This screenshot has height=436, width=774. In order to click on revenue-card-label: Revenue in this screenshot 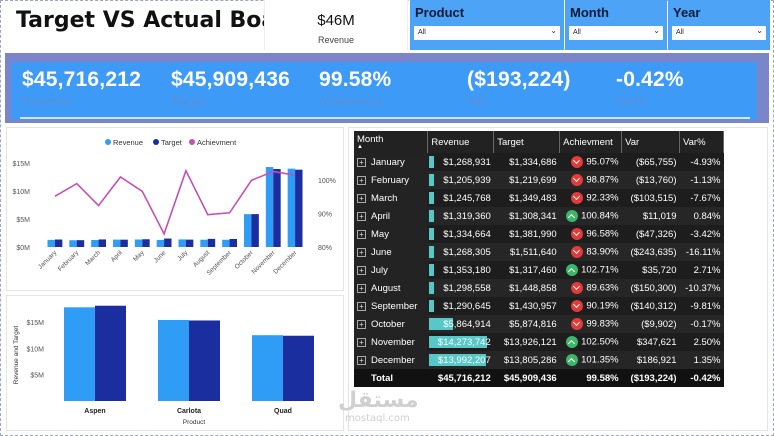, I will do `click(336, 40)`.